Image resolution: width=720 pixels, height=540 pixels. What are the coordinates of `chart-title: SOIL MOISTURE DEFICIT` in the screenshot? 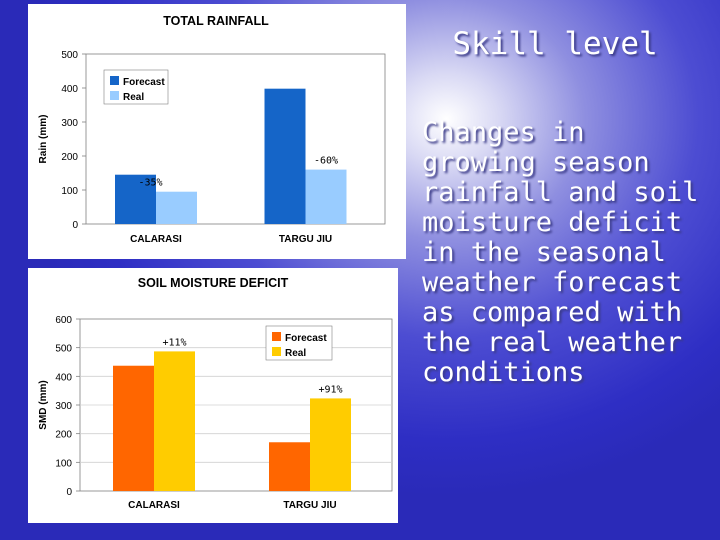 It's located at (213, 283).